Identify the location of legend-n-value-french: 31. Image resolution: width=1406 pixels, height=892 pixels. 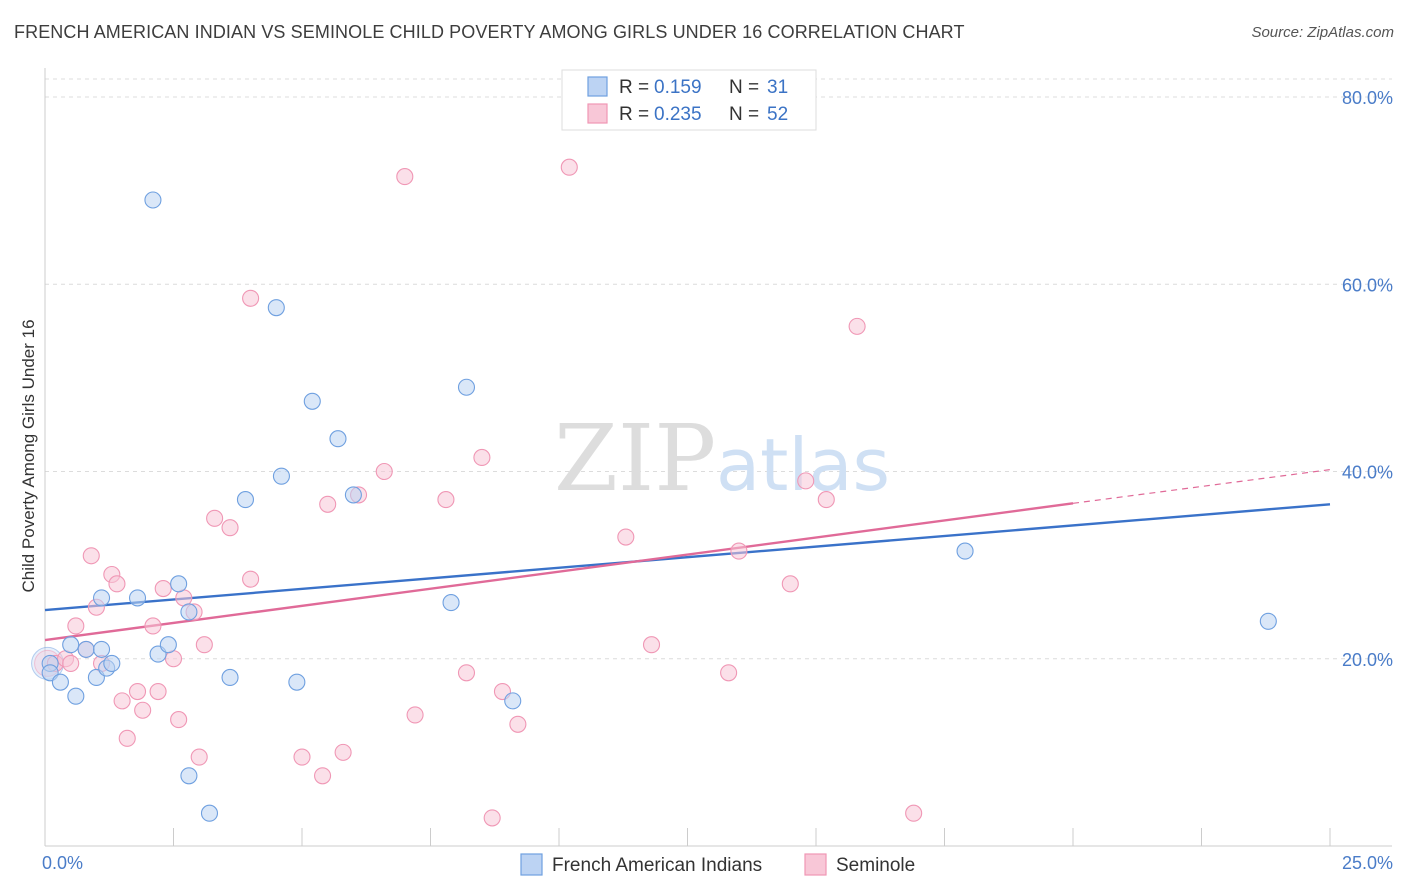
(777, 87).